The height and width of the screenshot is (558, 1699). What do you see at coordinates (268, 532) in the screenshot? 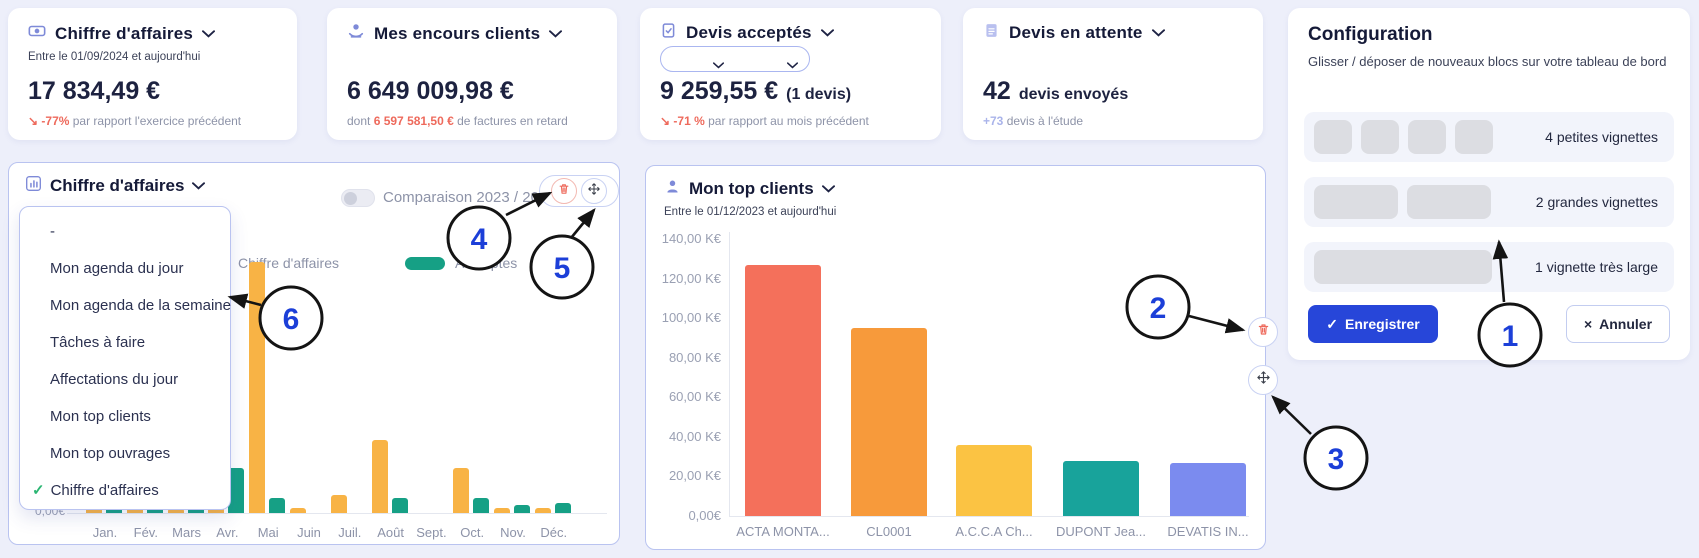
I see `x-axis-label: Mai` at bounding box center [268, 532].